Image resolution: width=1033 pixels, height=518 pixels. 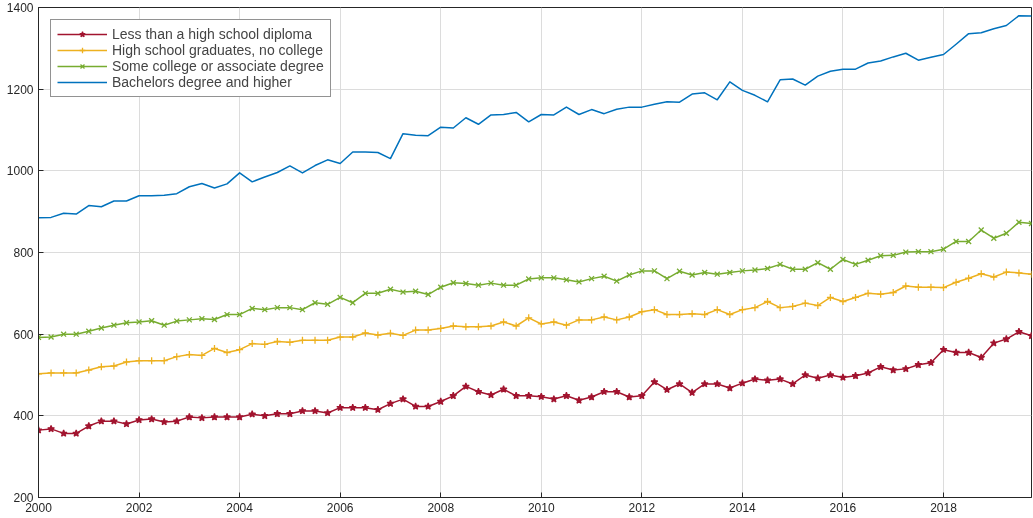 What do you see at coordinates (441, 507) in the screenshot?
I see `x-tick-label: 2008` at bounding box center [441, 507].